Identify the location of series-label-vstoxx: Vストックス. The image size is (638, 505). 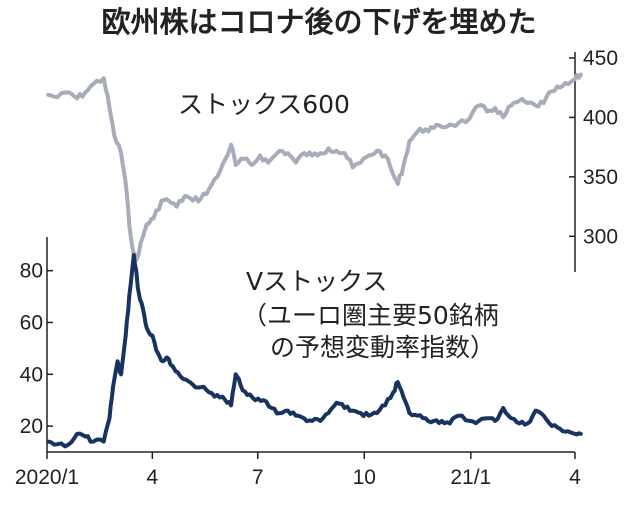
(316, 281).